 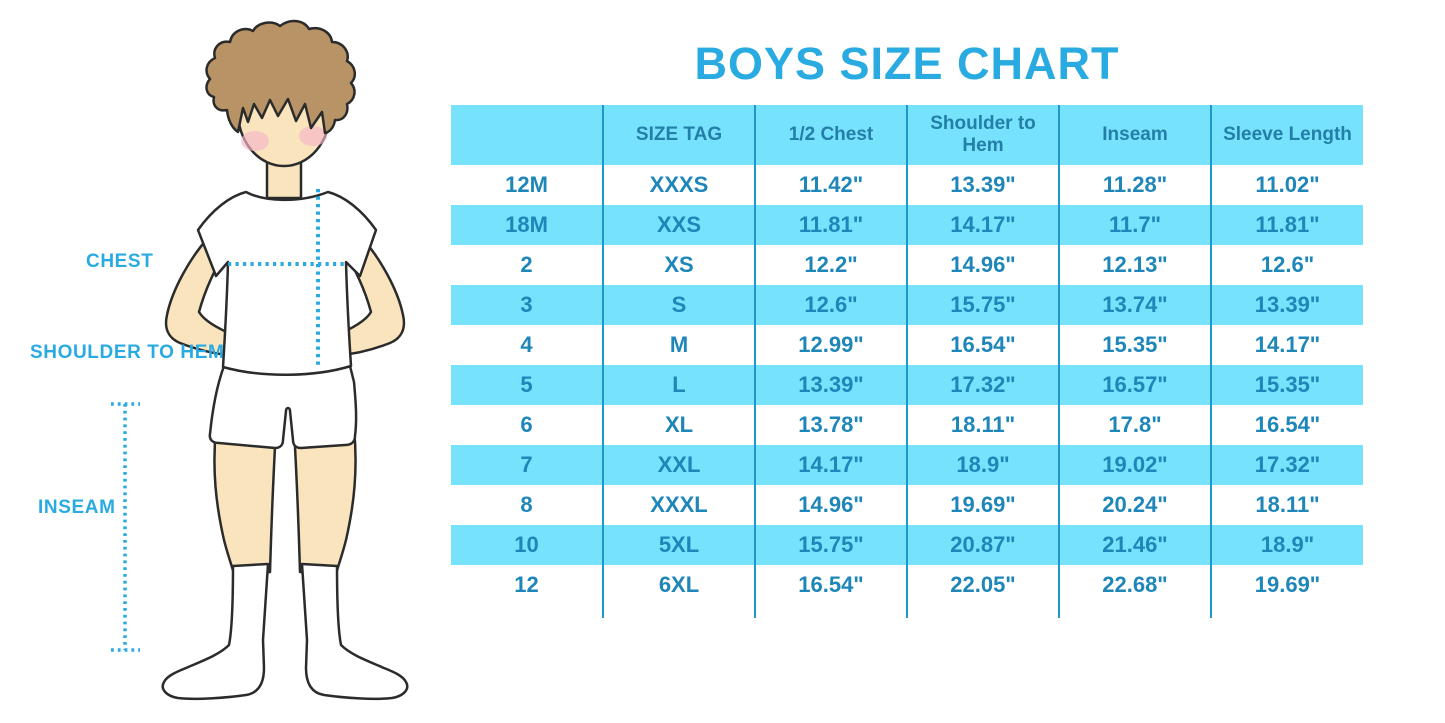 What do you see at coordinates (830, 265) in the screenshot?
I see `cell-half-chest: 12.2"` at bounding box center [830, 265].